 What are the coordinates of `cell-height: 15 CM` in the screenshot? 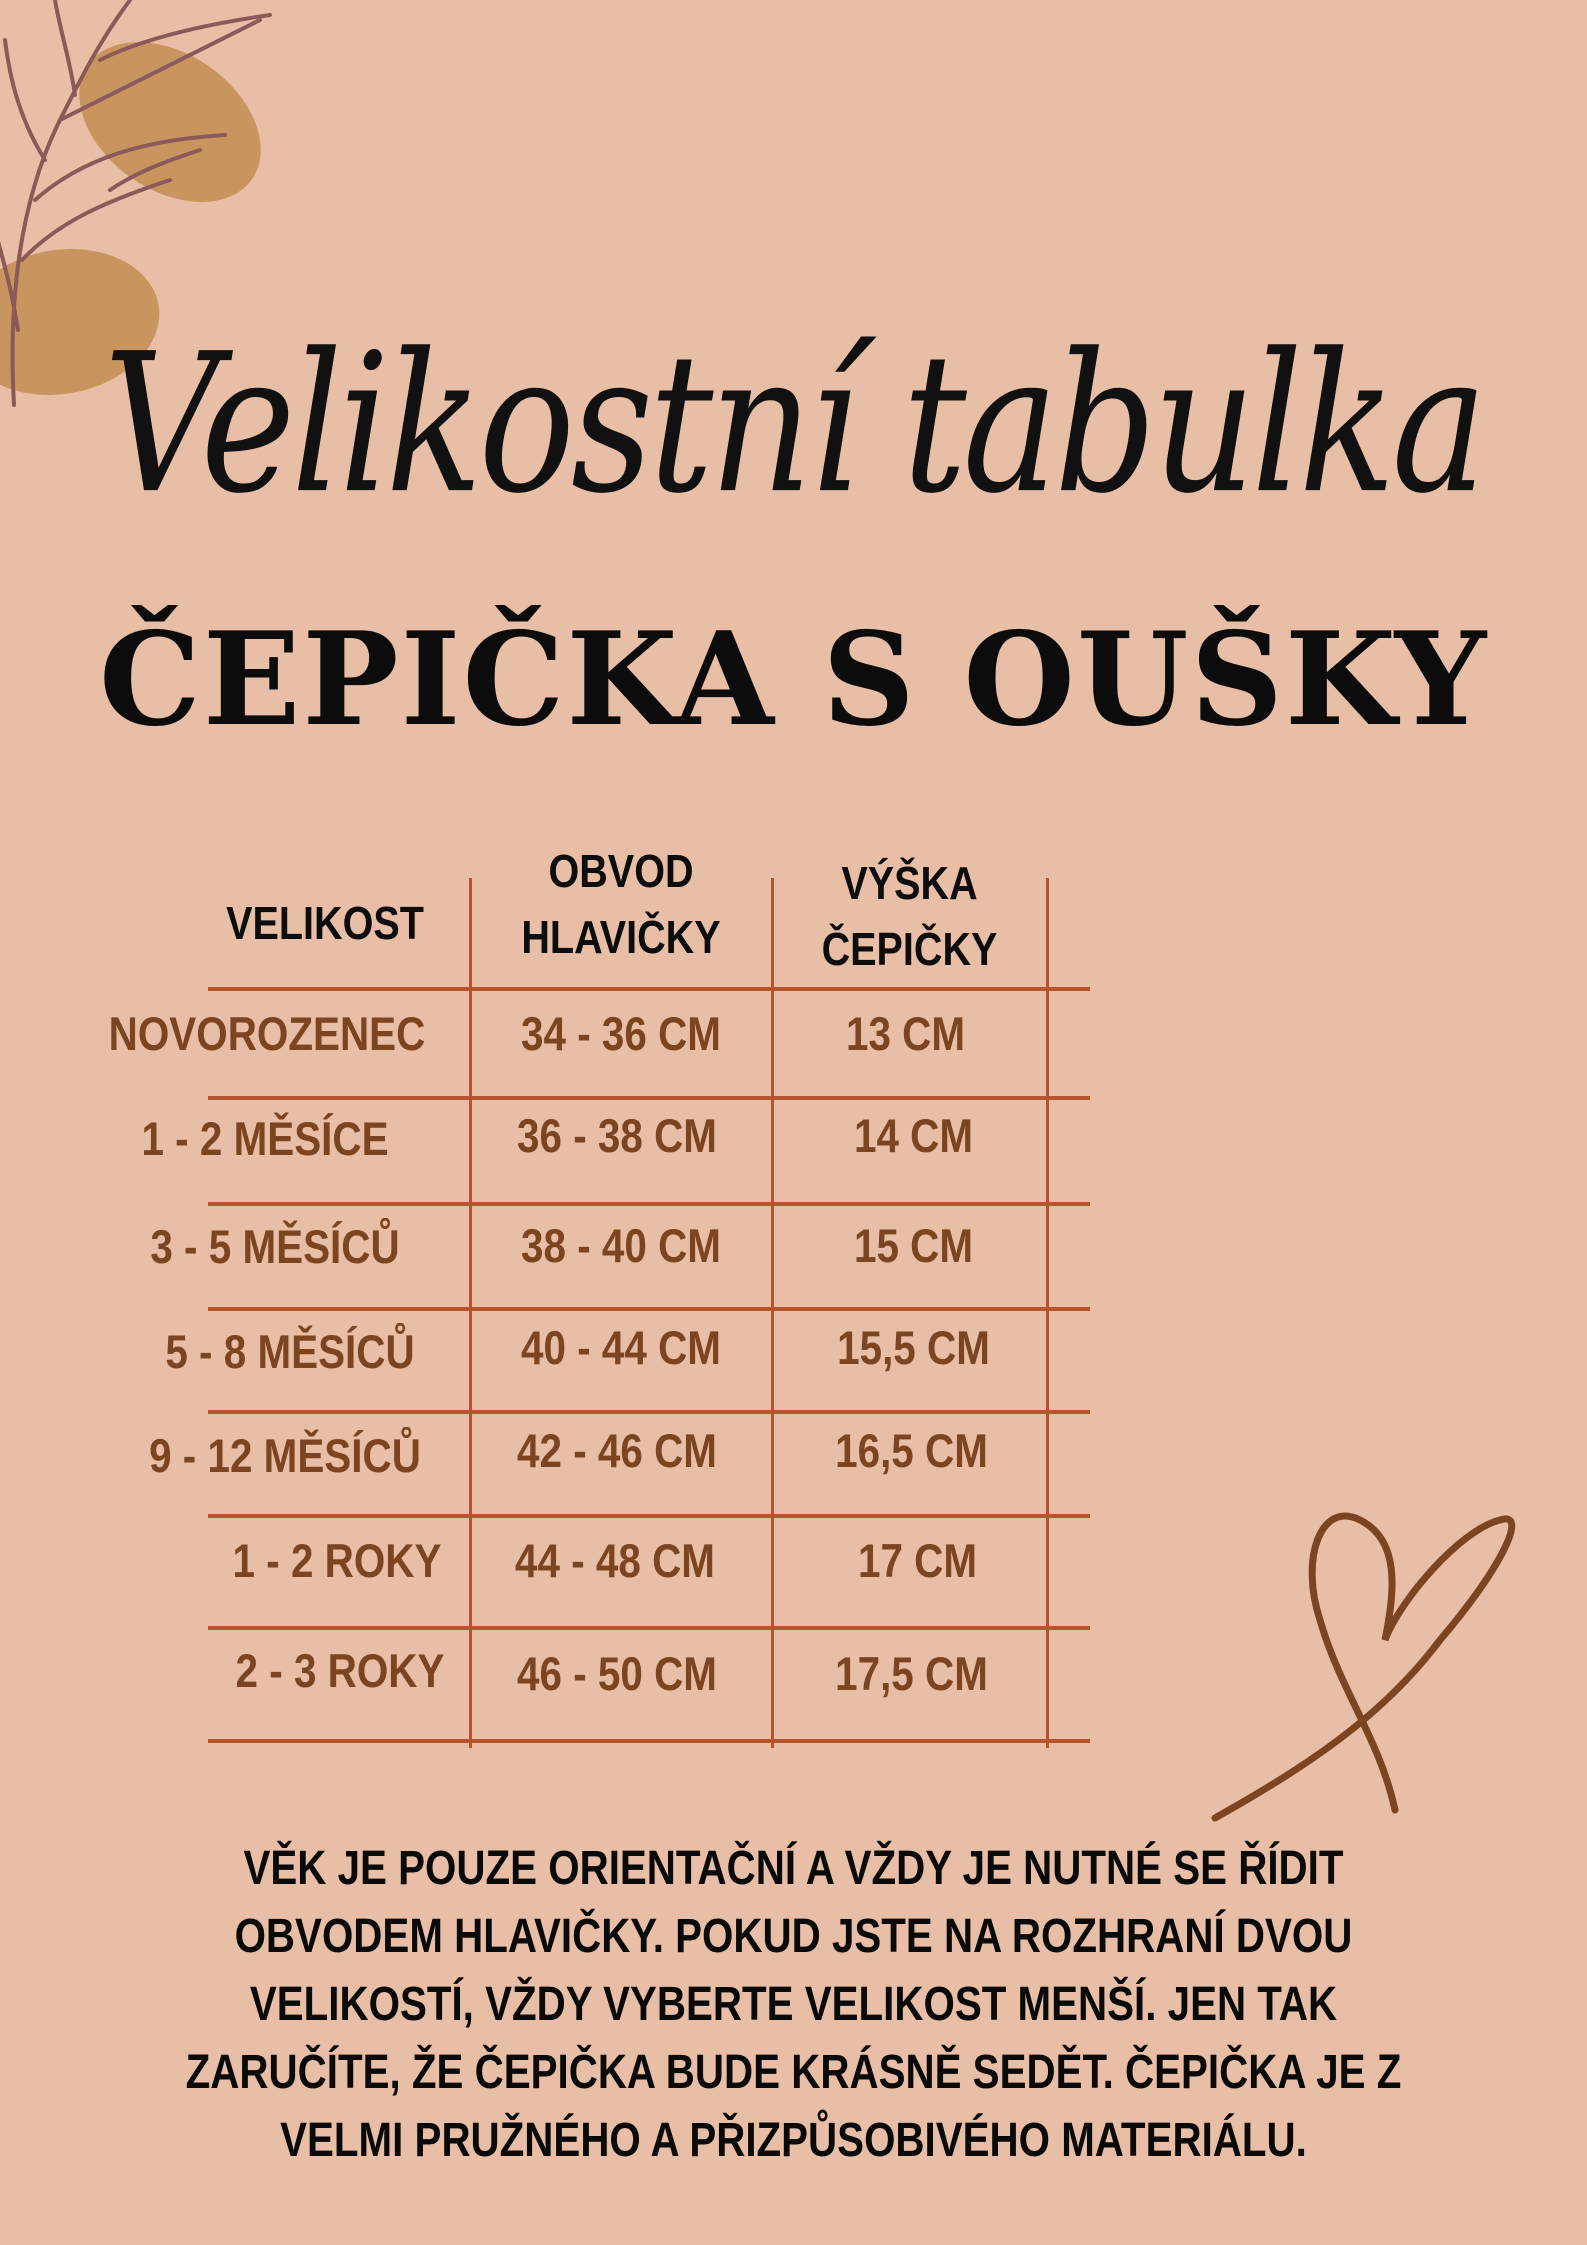 It's located at (913, 1245).